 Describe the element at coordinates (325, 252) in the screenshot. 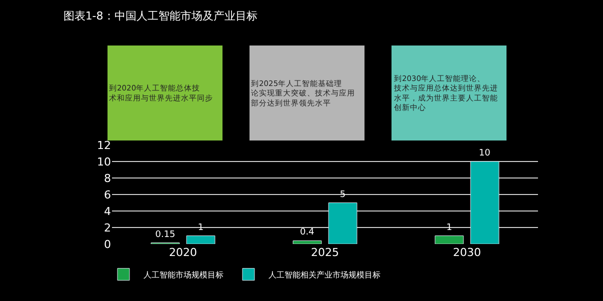

I see `x-tick-label: 2025` at that location.